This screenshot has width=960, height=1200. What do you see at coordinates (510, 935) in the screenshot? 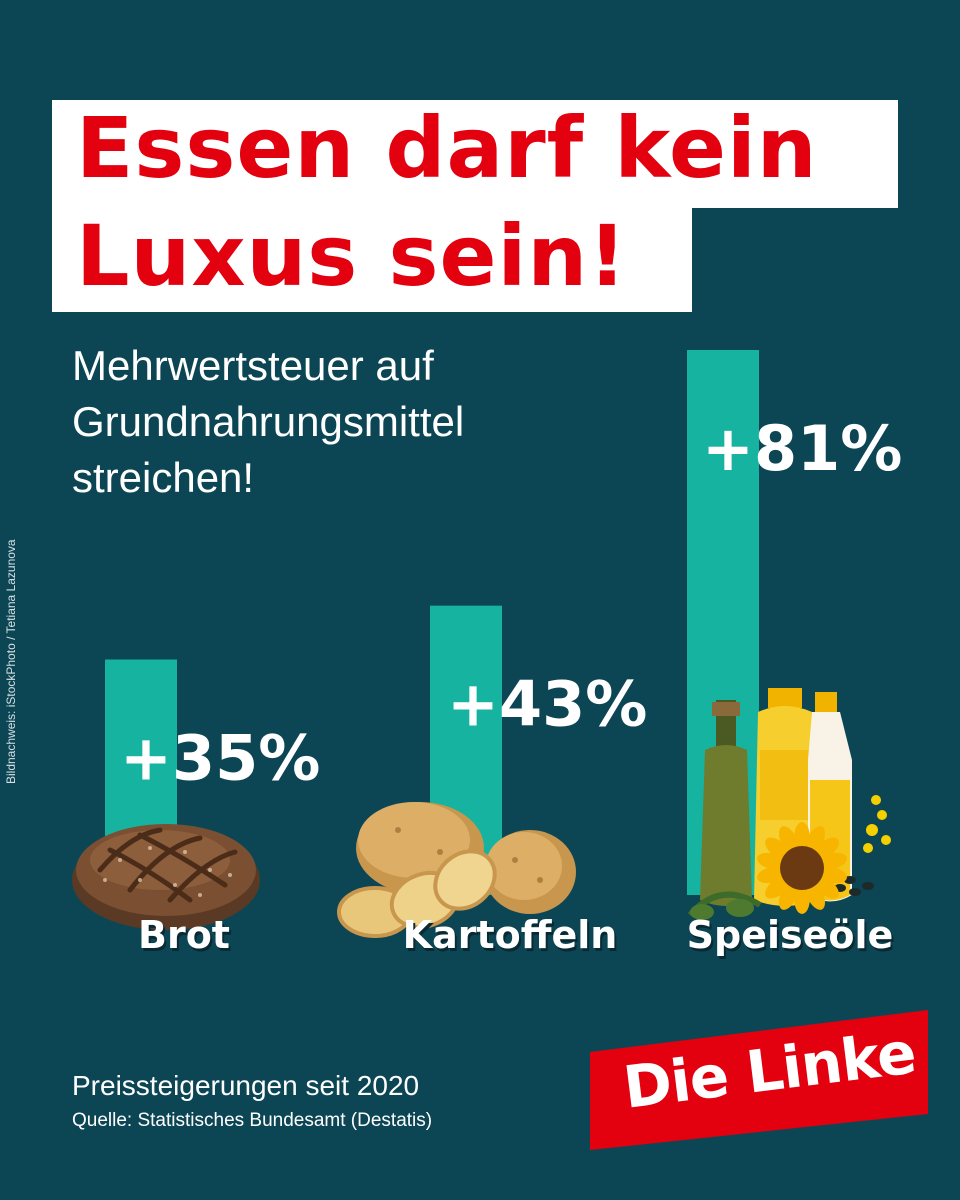
I see `category-label-kartoffeln: Kartoffeln` at bounding box center [510, 935].